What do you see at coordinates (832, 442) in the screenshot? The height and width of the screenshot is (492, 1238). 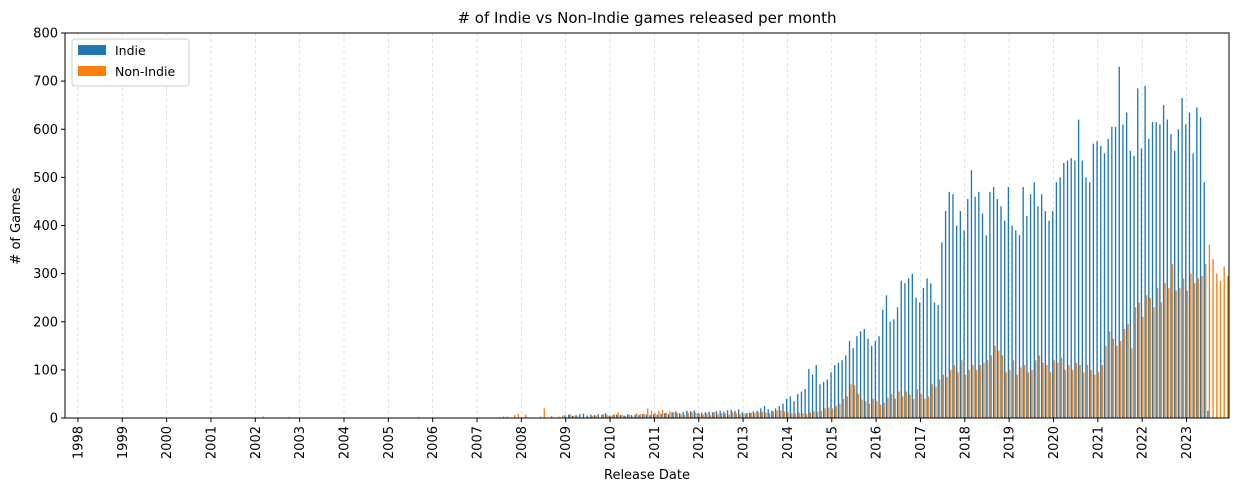 I see `x-tick-label-2015: 2015` at bounding box center [832, 442].